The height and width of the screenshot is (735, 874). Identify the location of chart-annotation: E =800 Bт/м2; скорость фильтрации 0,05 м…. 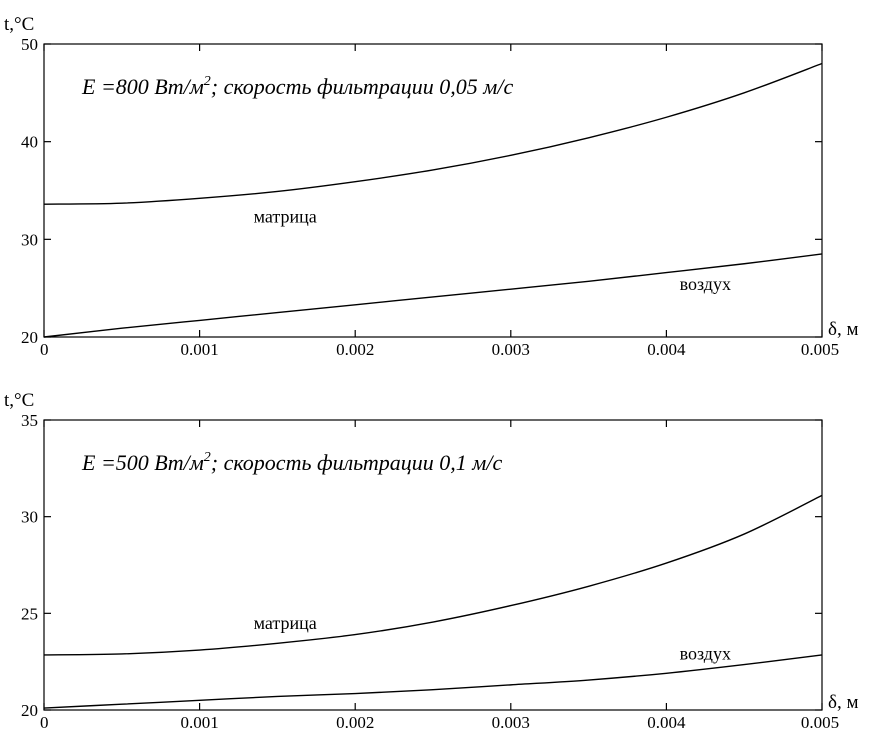
(297, 86).